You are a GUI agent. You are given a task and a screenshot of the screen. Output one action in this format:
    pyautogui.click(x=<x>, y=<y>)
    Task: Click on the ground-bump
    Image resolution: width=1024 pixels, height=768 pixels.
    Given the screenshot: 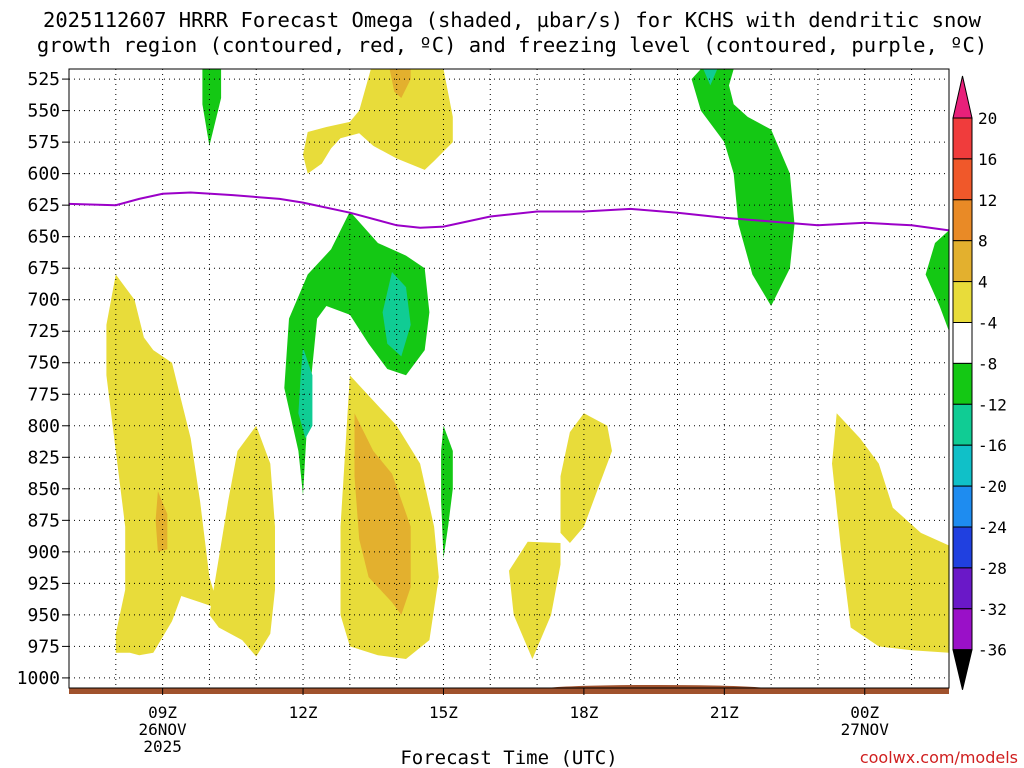 What is the action you would take?
    pyautogui.click(x=656, y=686)
    